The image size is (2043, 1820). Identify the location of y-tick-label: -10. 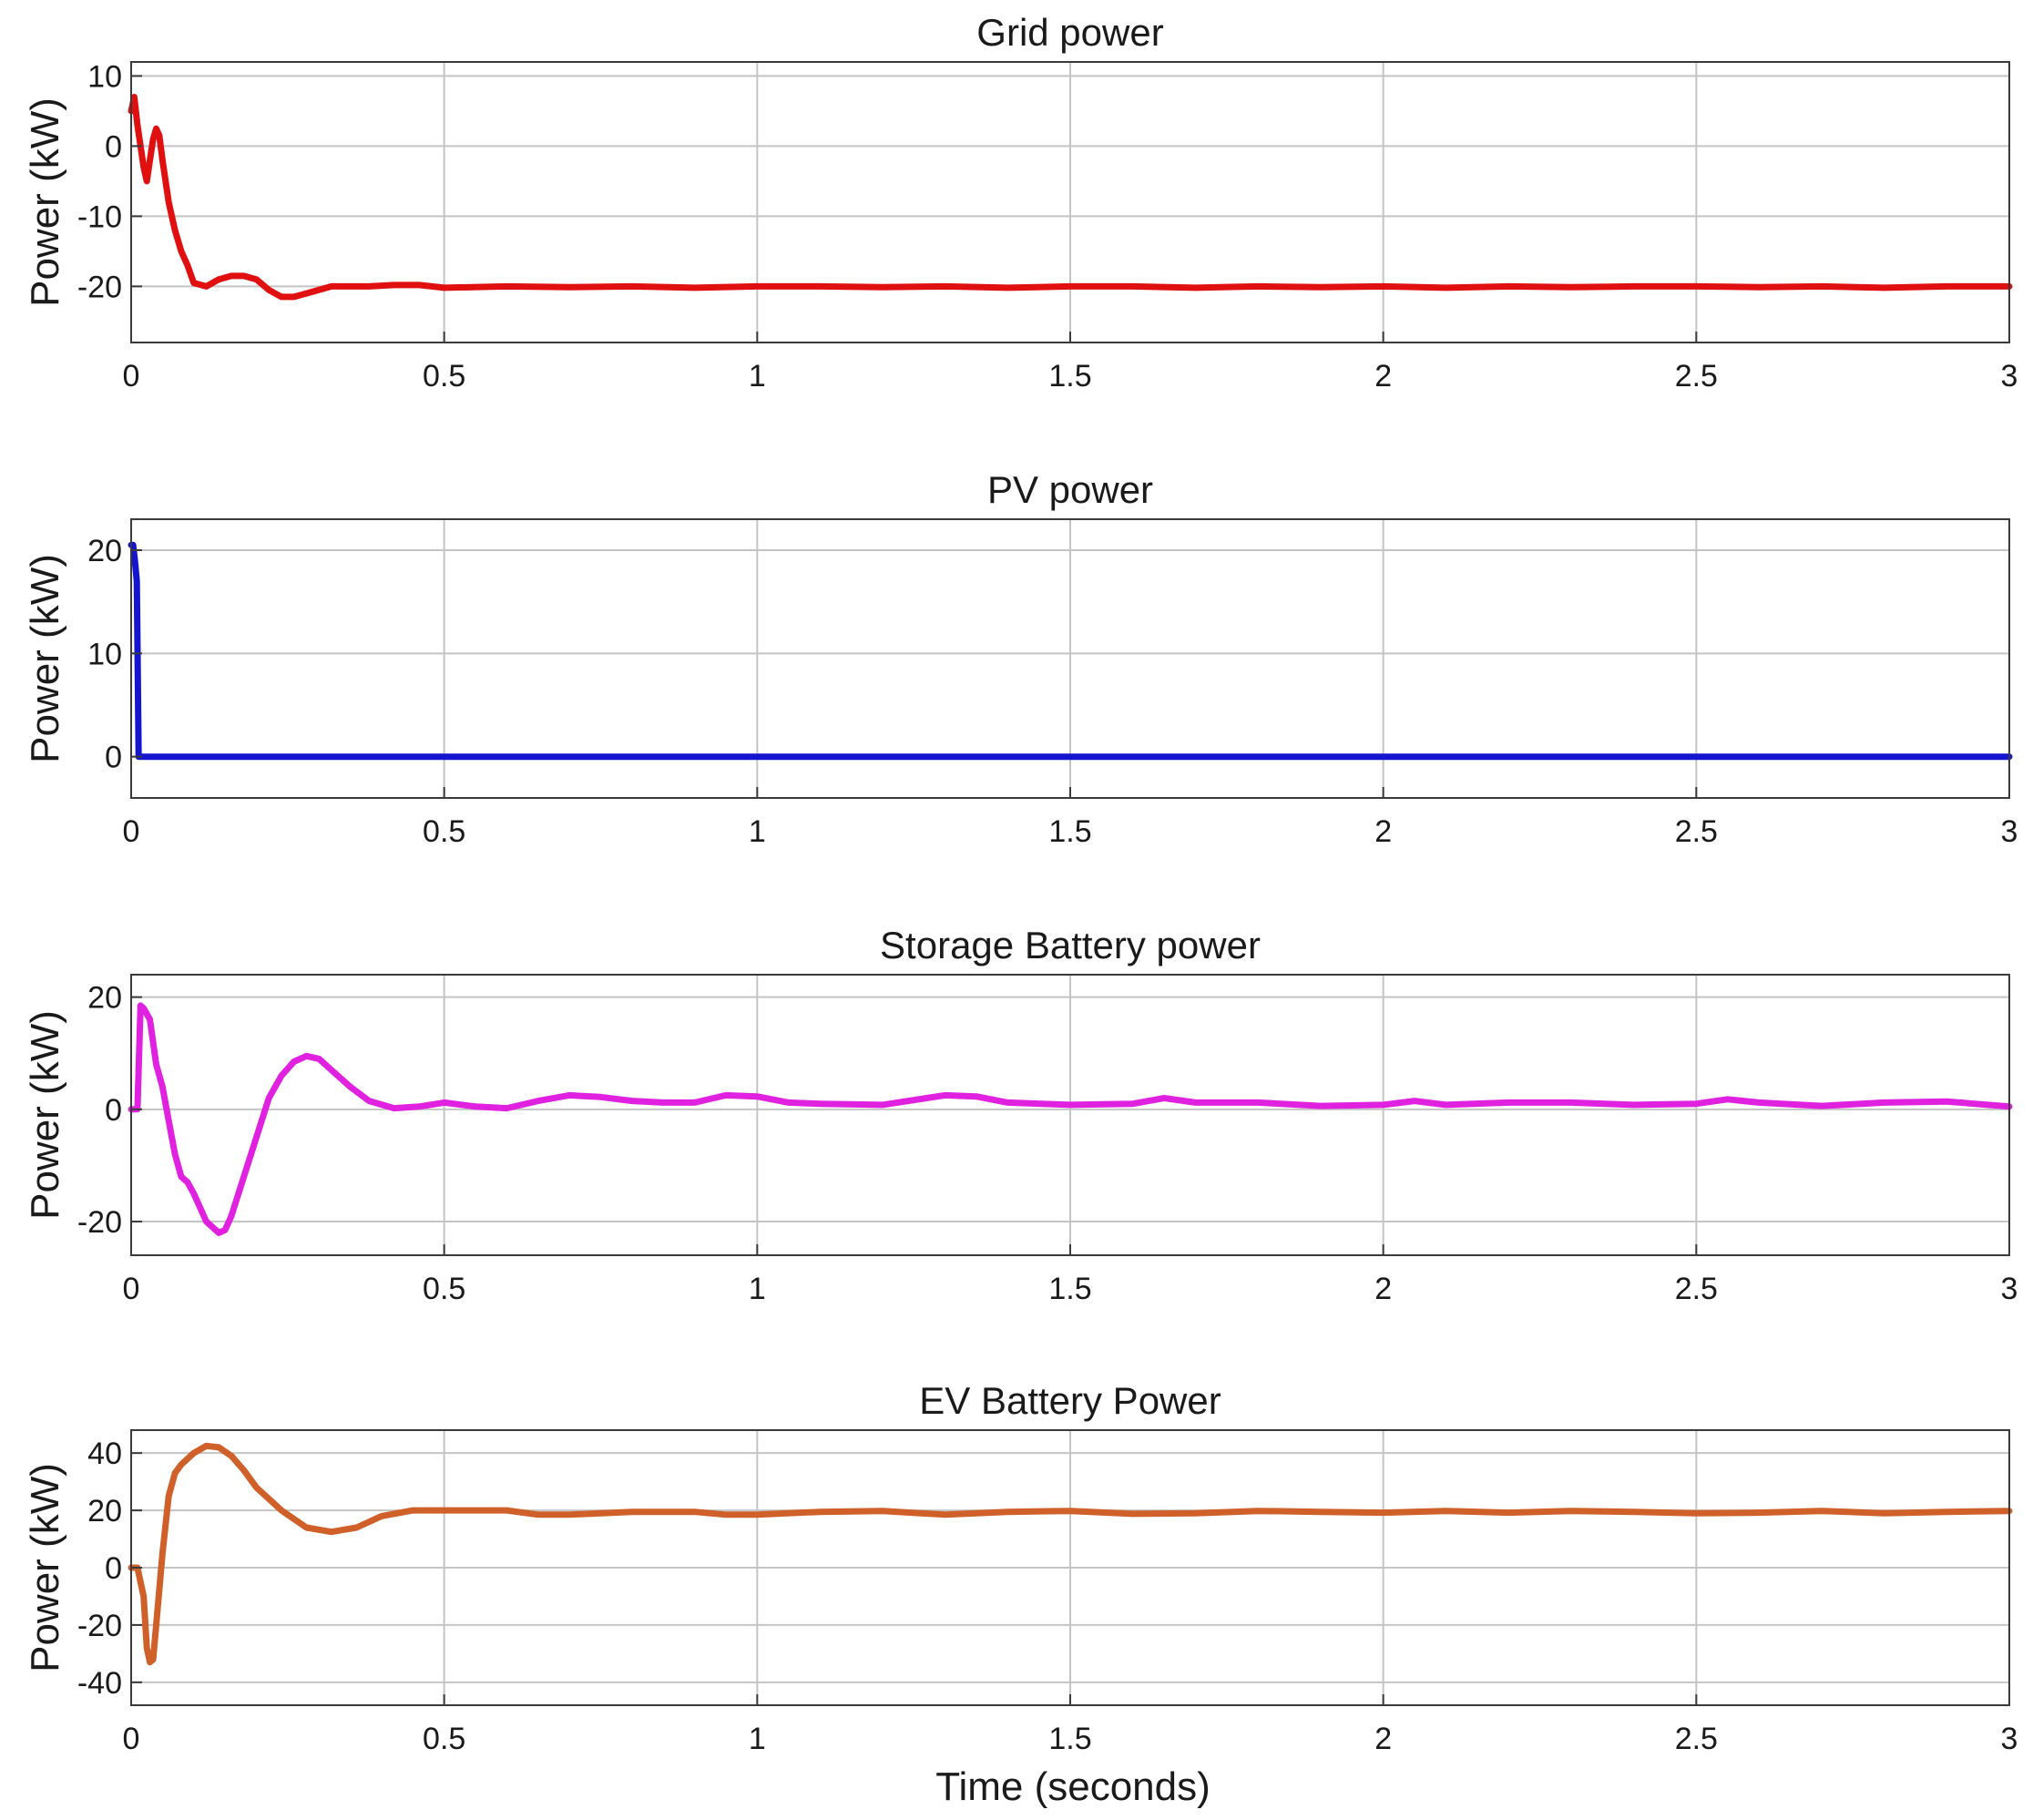
(99, 217).